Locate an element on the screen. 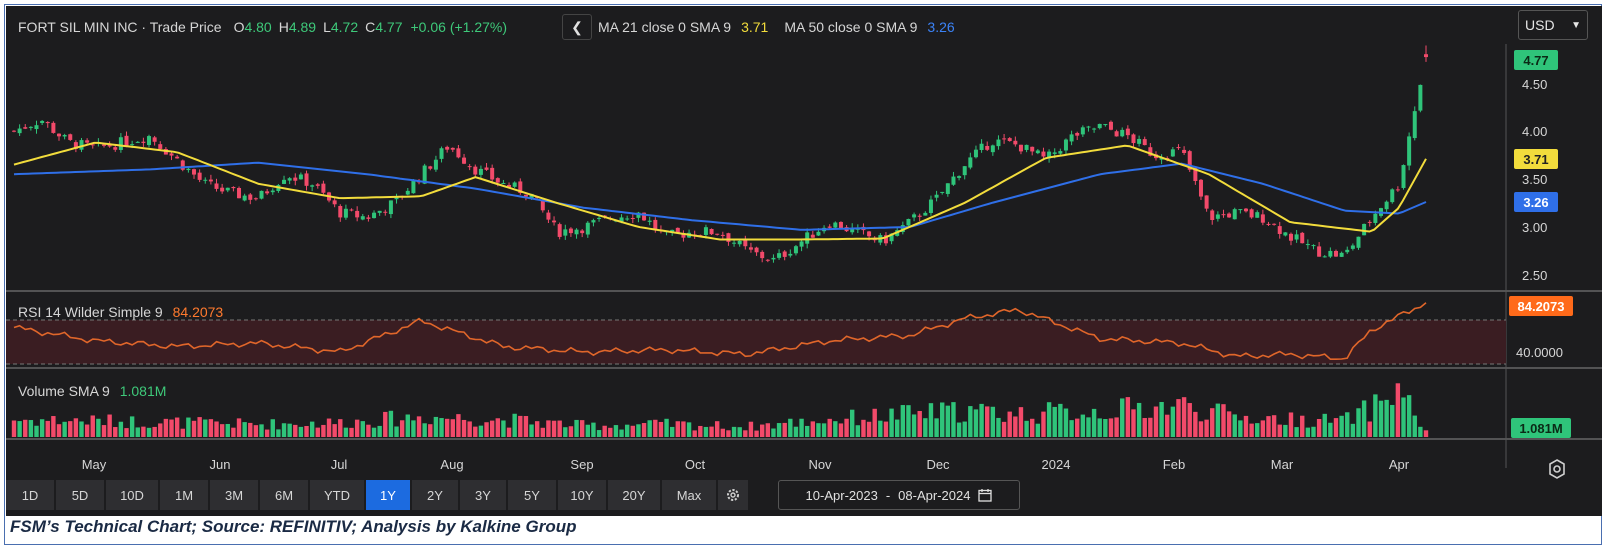 Image resolution: width=1608 pixels, height=550 pixels. range-3m-button: 3M is located at coordinates (234, 495).